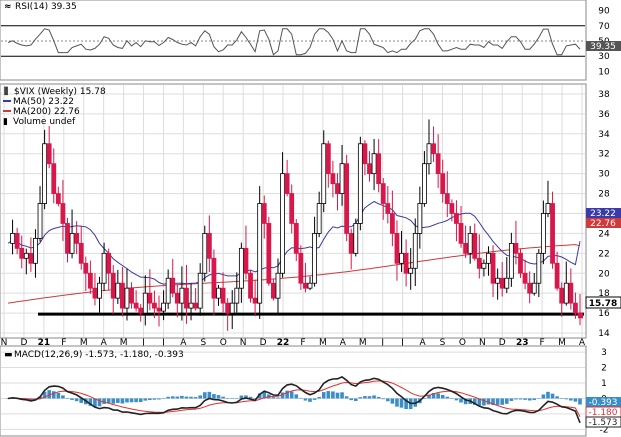  I want to click on price-title: $VIX (Weekly) 15.78, so click(60, 92).